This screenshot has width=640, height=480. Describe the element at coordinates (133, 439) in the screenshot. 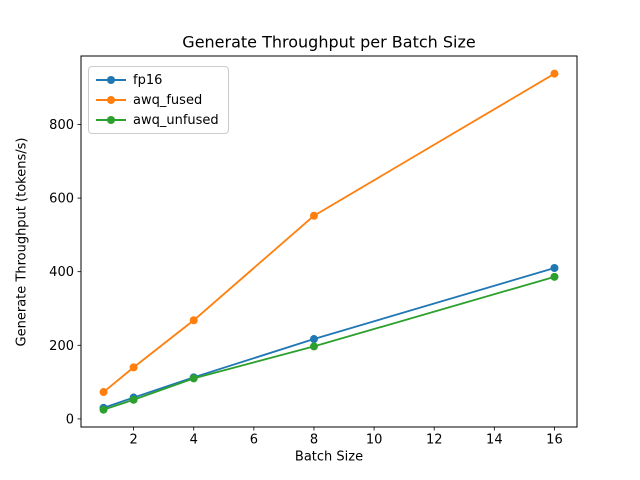

I see `x-tick-label: 2` at that location.